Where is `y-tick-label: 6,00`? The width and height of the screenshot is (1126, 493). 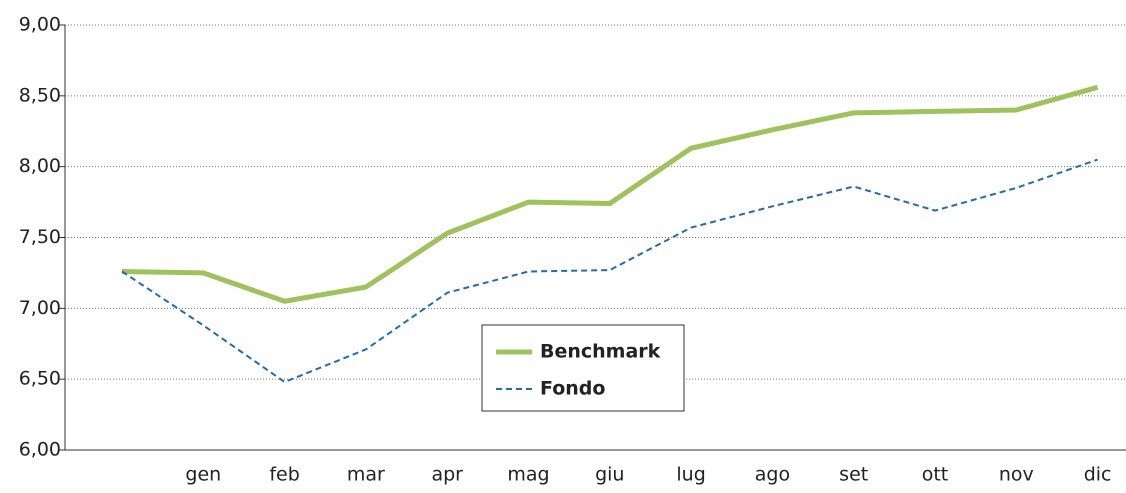
y-tick-label: 6,00 is located at coordinates (40, 450).